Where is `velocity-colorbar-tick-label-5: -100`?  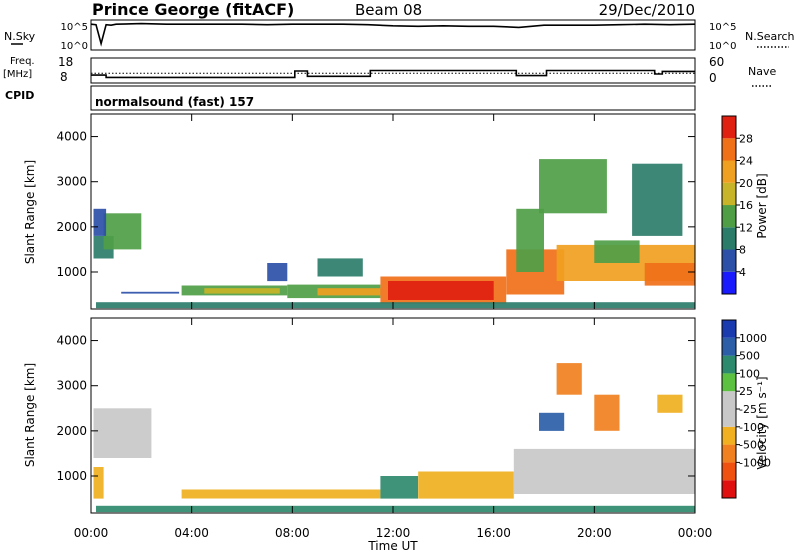 velocity-colorbar-tick-label-5: -100 is located at coordinates (751, 427).